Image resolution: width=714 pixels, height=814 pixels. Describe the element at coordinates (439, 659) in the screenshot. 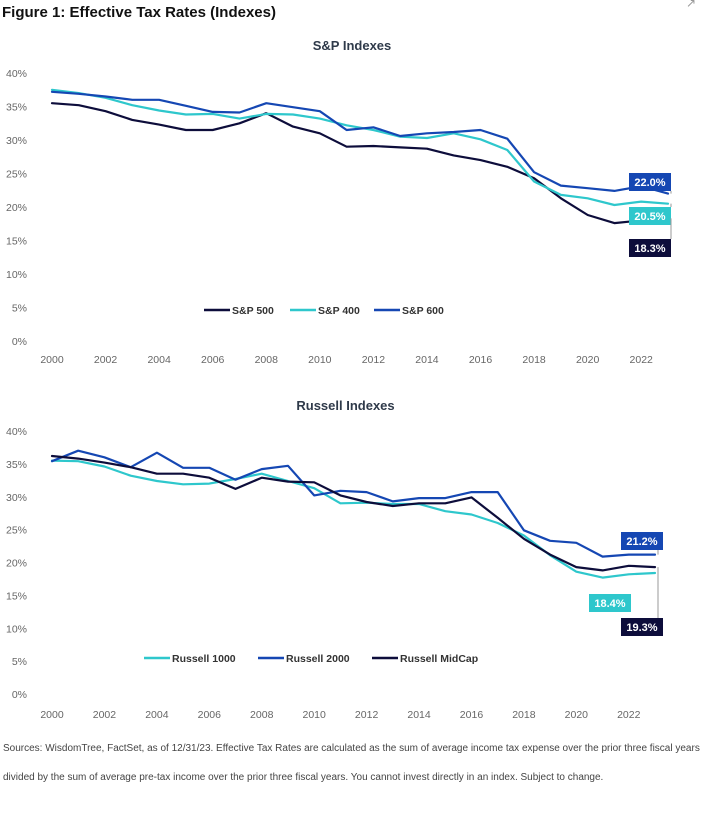

I see `legend-entry: Russell MidCap` at that location.